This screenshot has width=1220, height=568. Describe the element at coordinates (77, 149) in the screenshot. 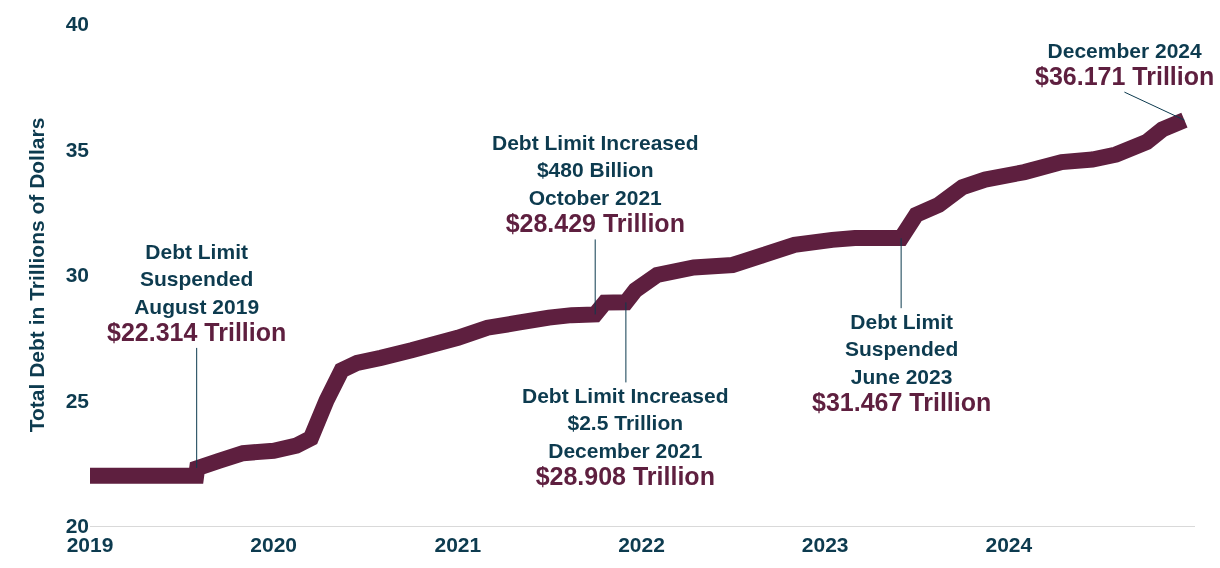

I see `y-tick-label: 35` at that location.